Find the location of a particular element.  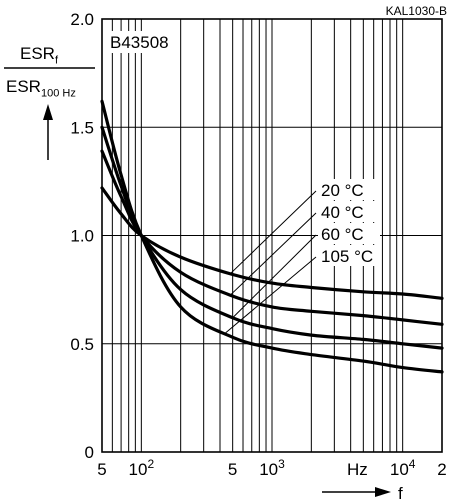

legend-label: 105 °C is located at coordinates (347, 256).